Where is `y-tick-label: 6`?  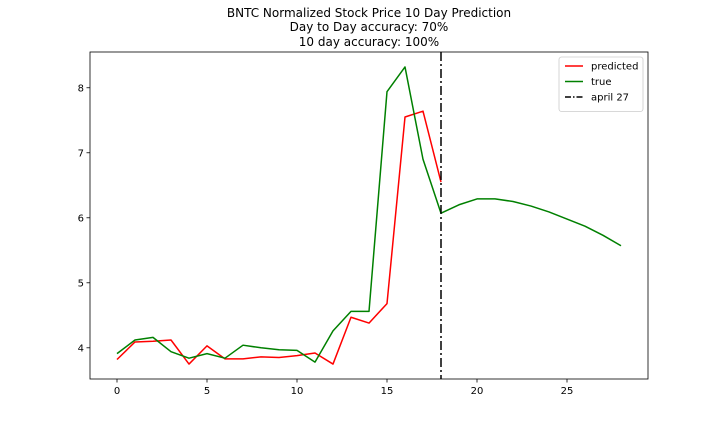
y-tick-label: 6 is located at coordinates (81, 218).